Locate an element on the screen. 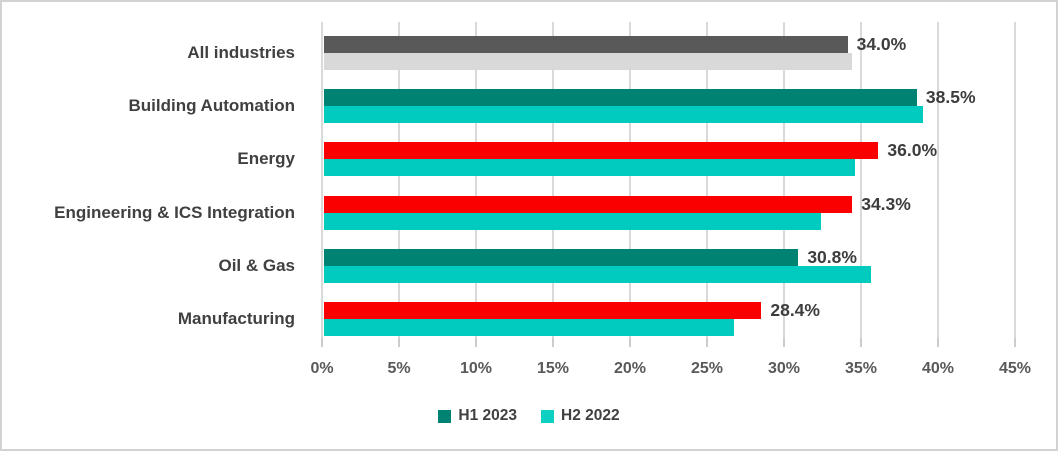  category-label: Manufacturing is located at coordinates (236, 318).